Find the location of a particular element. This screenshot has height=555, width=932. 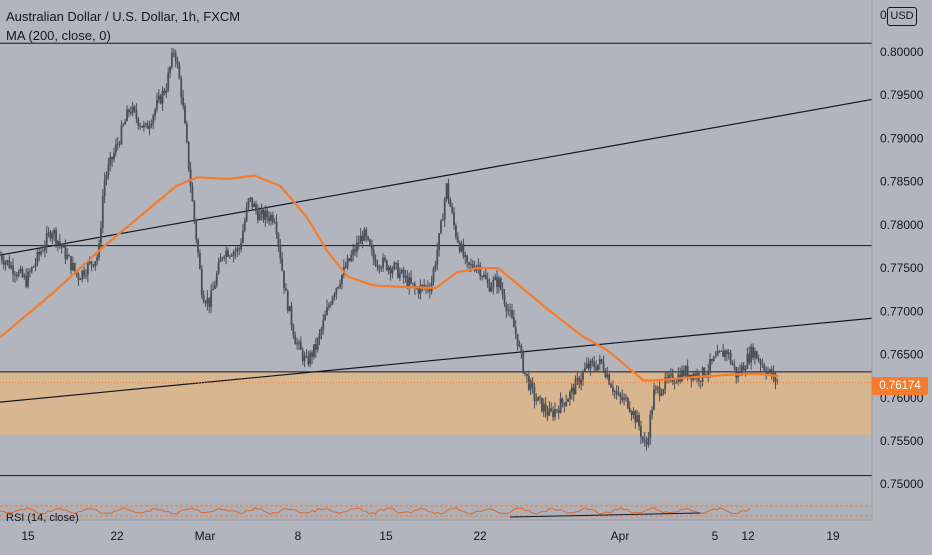

currency-badge: USD is located at coordinates (902, 16).